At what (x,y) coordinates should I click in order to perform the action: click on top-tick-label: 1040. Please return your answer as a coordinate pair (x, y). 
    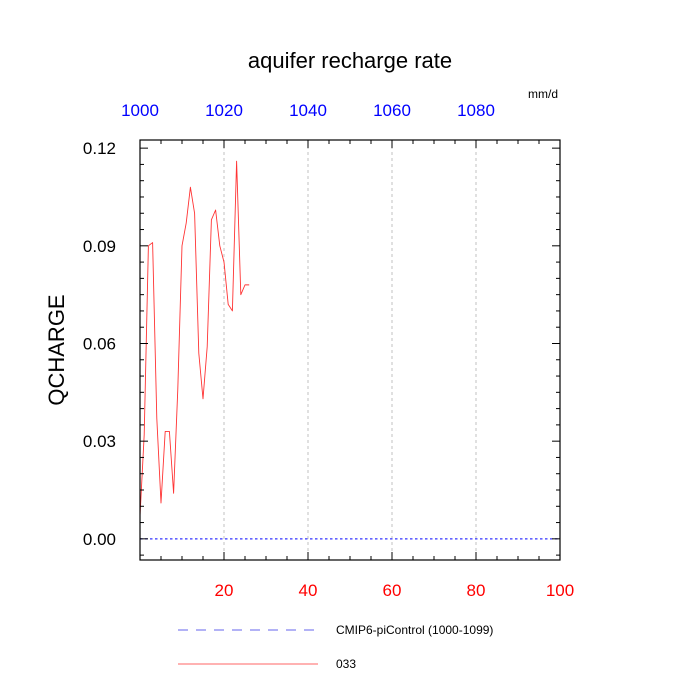
    Looking at the image, I should click on (308, 110).